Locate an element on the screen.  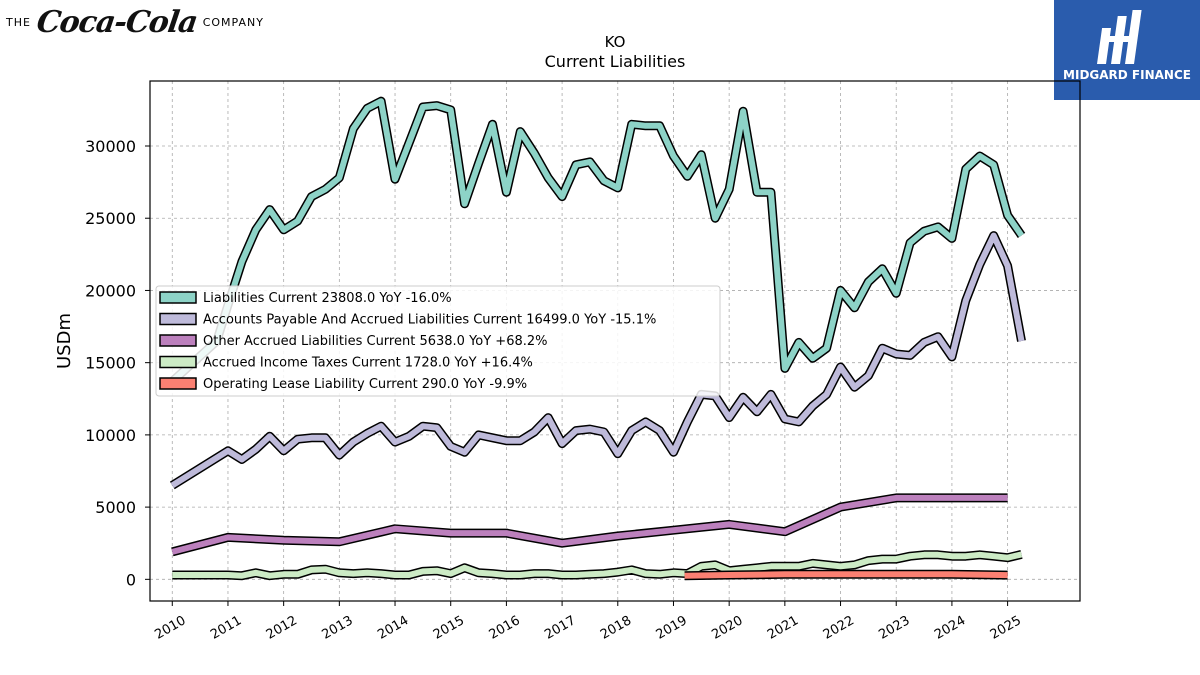
x-tick-label: 2015 is located at coordinates (449, 628).